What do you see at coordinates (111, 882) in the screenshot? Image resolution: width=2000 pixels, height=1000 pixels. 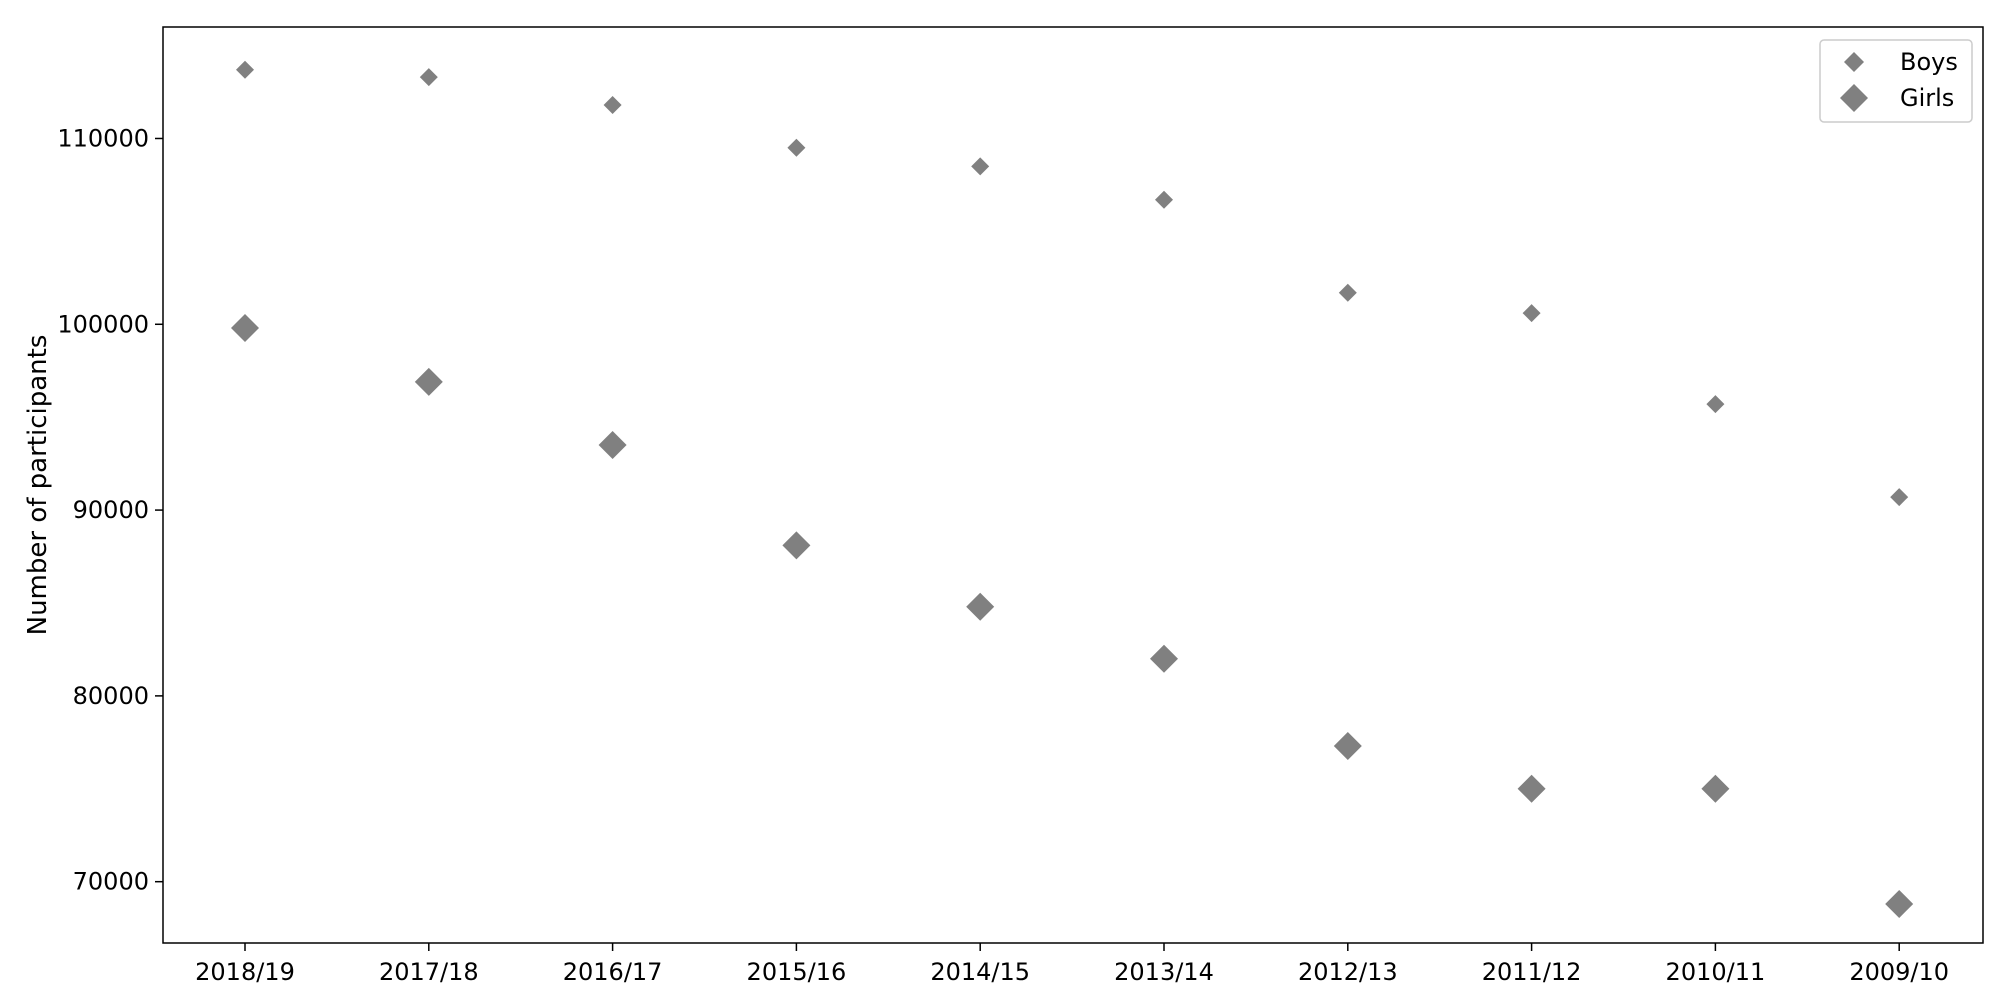 I see `y-tick-label: 70000` at bounding box center [111, 882].